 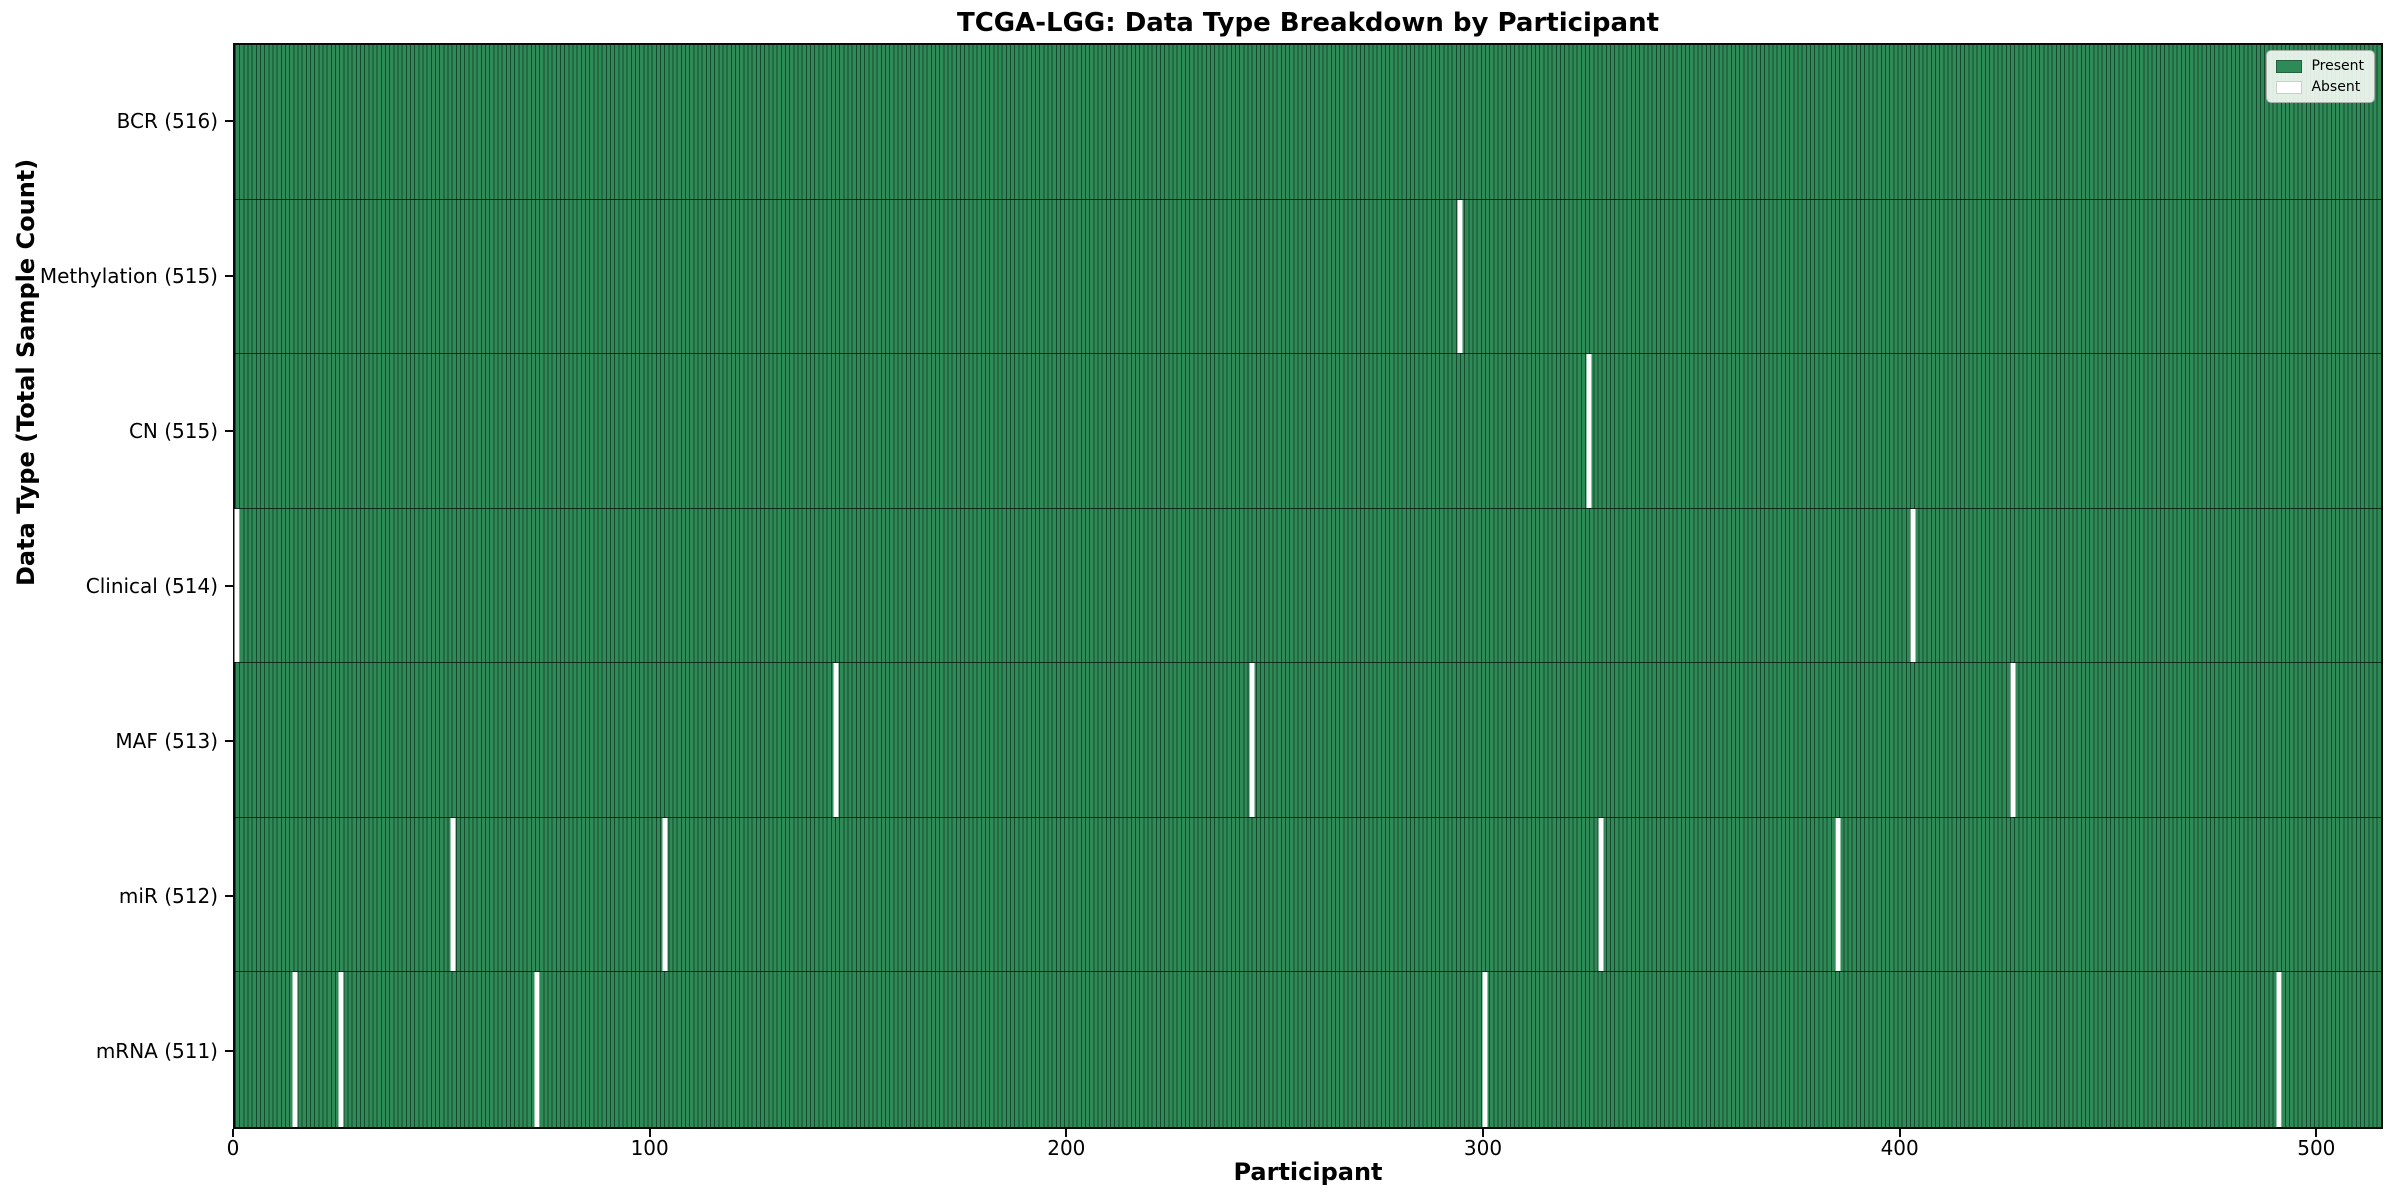 What do you see at coordinates (1483, 1148) in the screenshot?
I see `x-tick-label: 300` at bounding box center [1483, 1148].